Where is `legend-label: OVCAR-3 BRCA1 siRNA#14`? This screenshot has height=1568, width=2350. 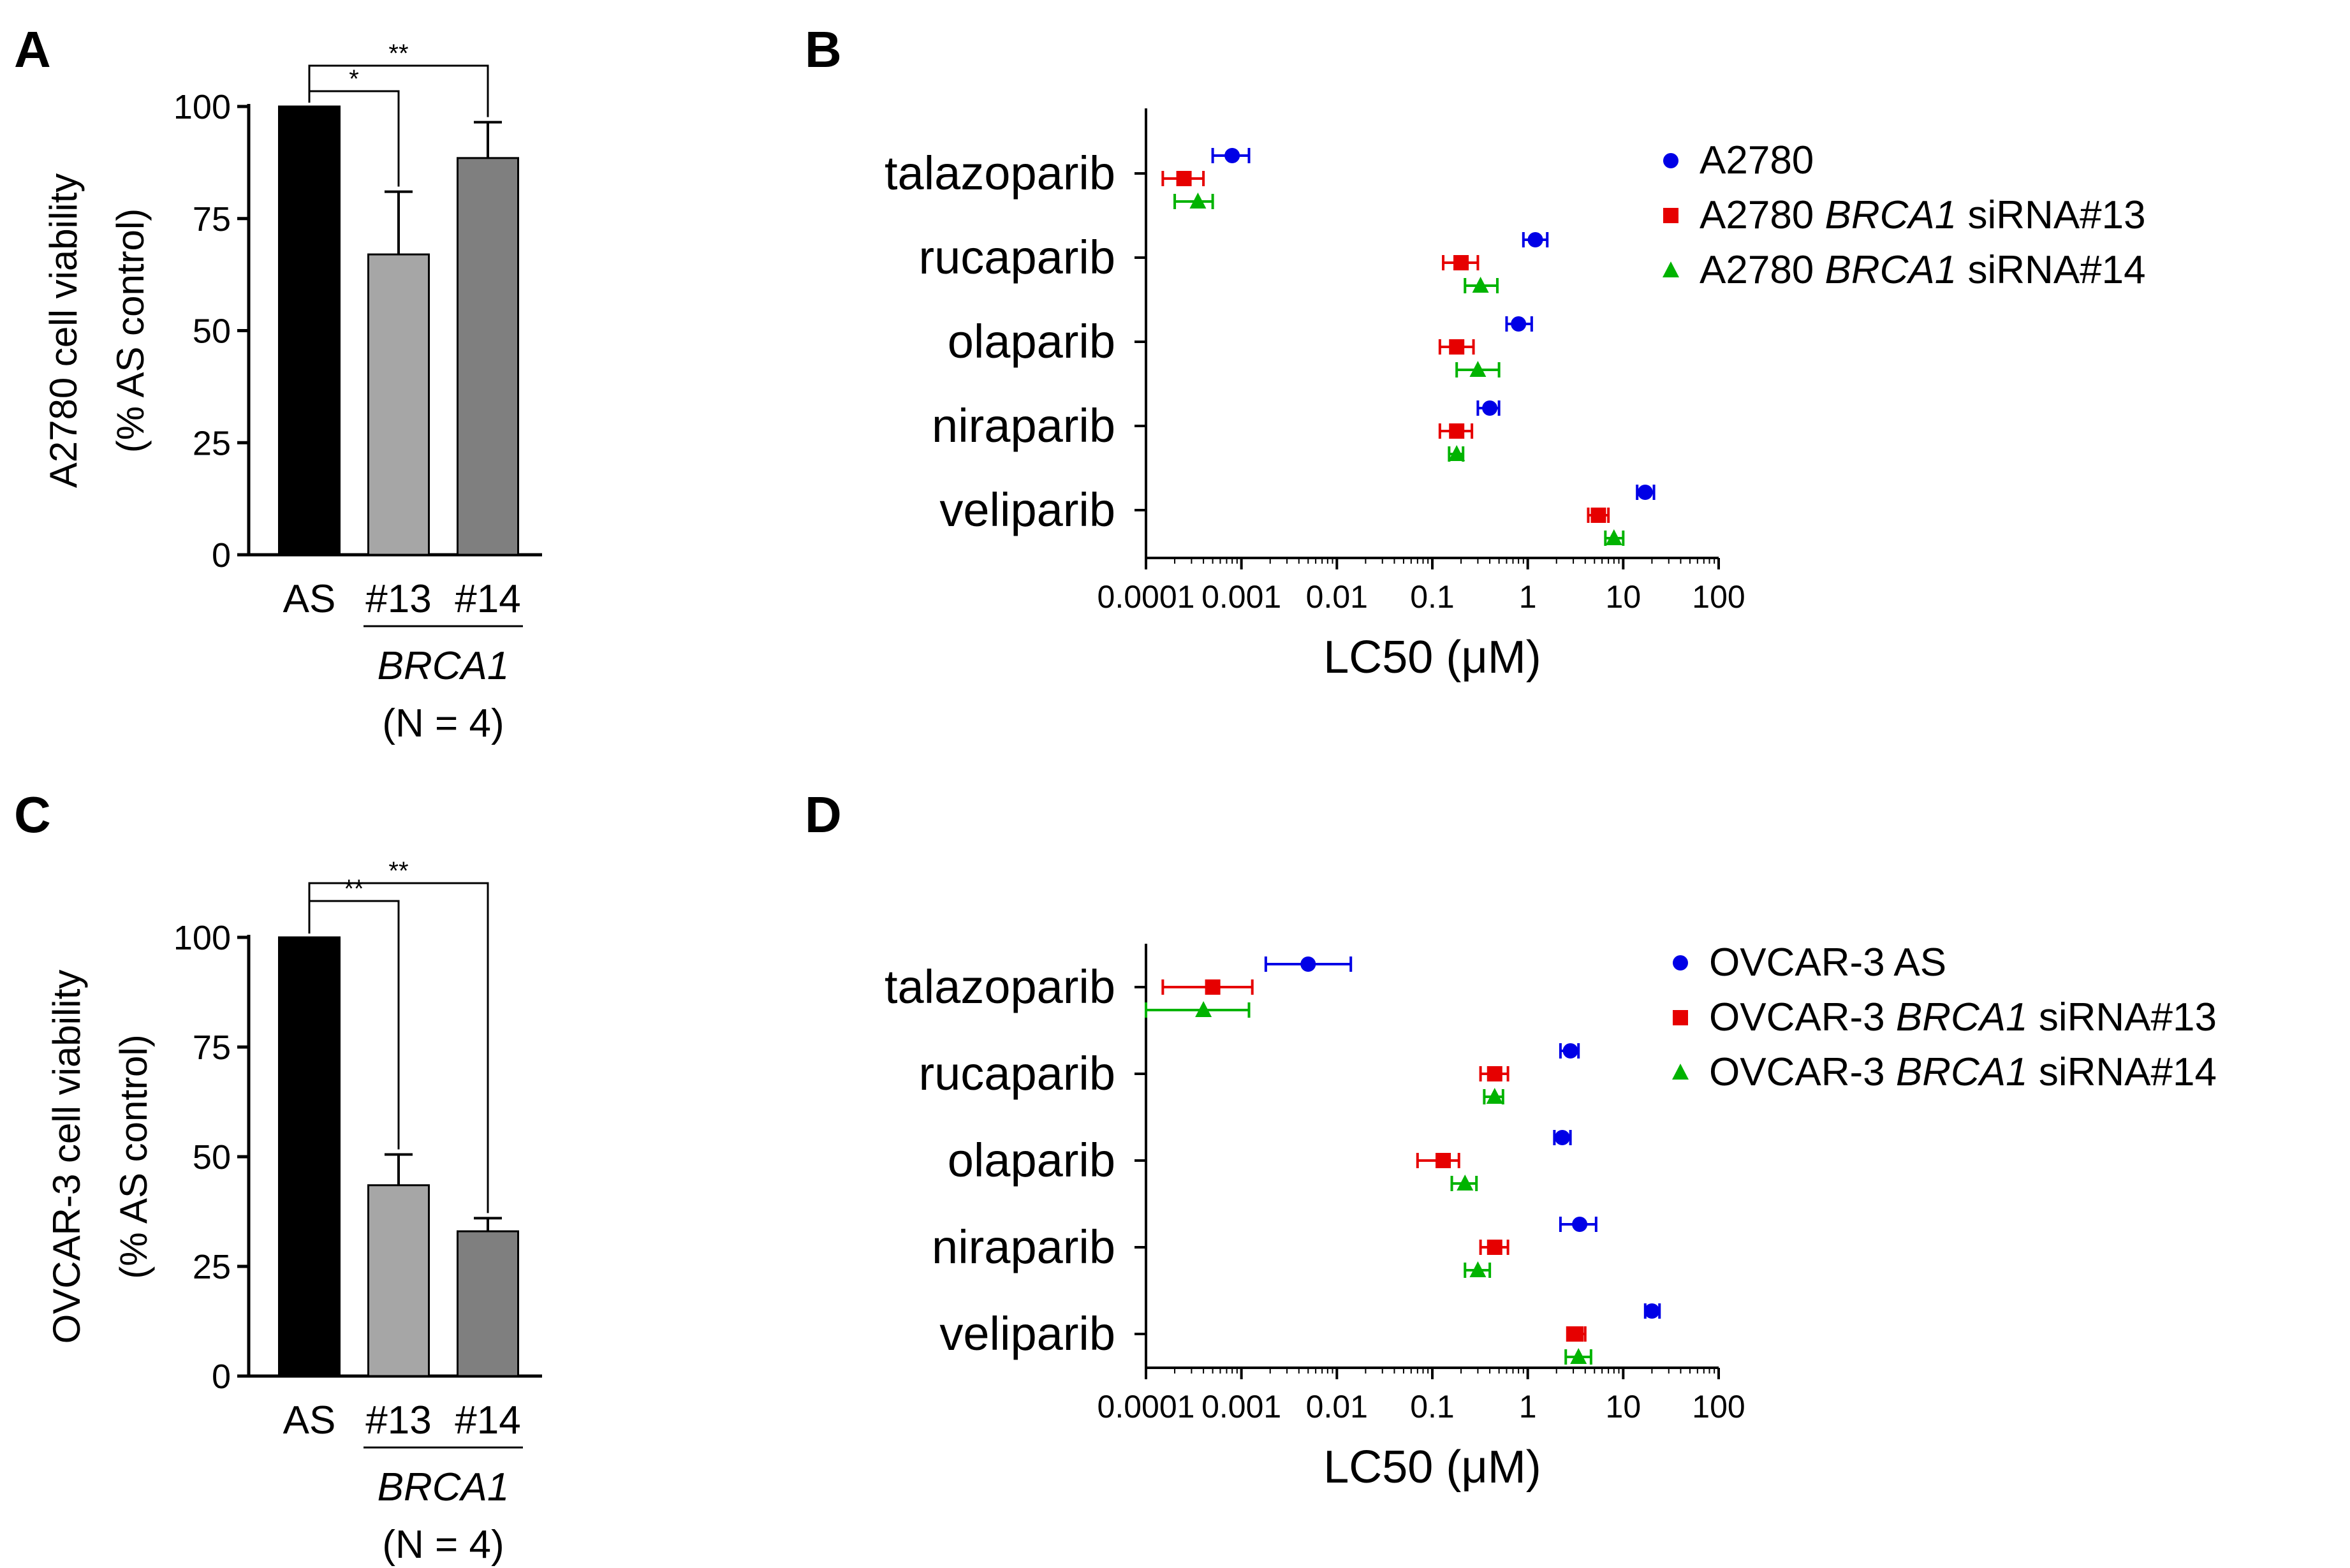 legend-label: OVCAR-3 BRCA1 siRNA#14 is located at coordinates (1963, 1072).